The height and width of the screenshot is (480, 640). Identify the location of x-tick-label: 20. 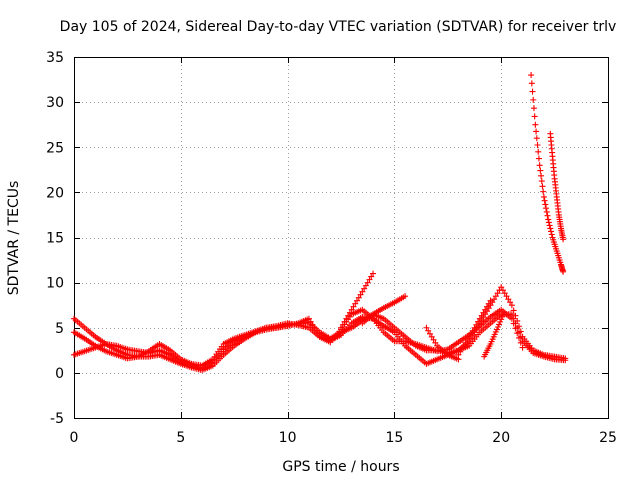
(501, 438).